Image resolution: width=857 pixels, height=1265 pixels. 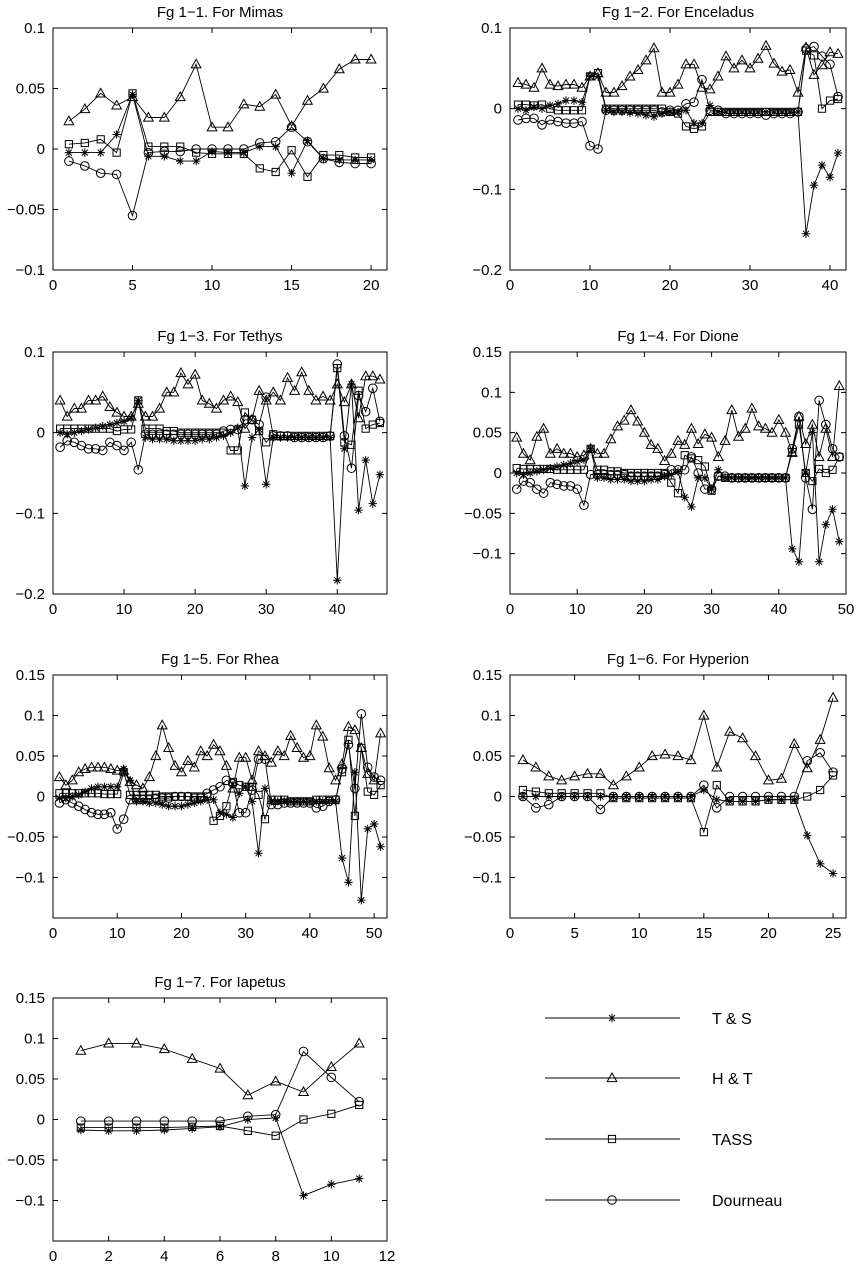 What do you see at coordinates (164, 1256) in the screenshot?
I see `x-tick-label: 4` at bounding box center [164, 1256].